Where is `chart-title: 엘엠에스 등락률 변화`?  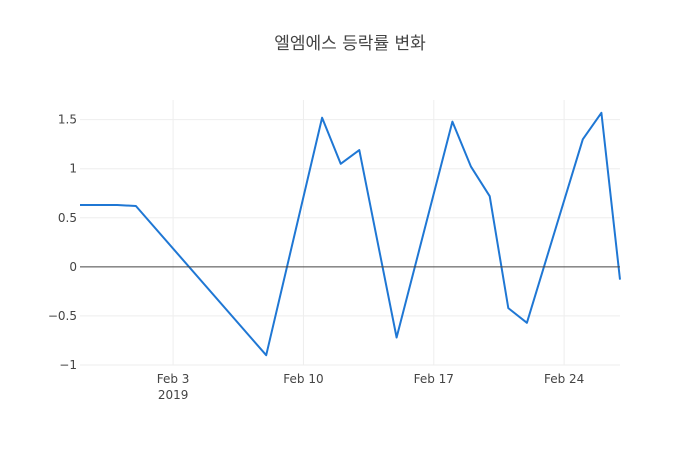
chart-title: 엘엠에스 등락률 변화 is located at coordinates (350, 44).